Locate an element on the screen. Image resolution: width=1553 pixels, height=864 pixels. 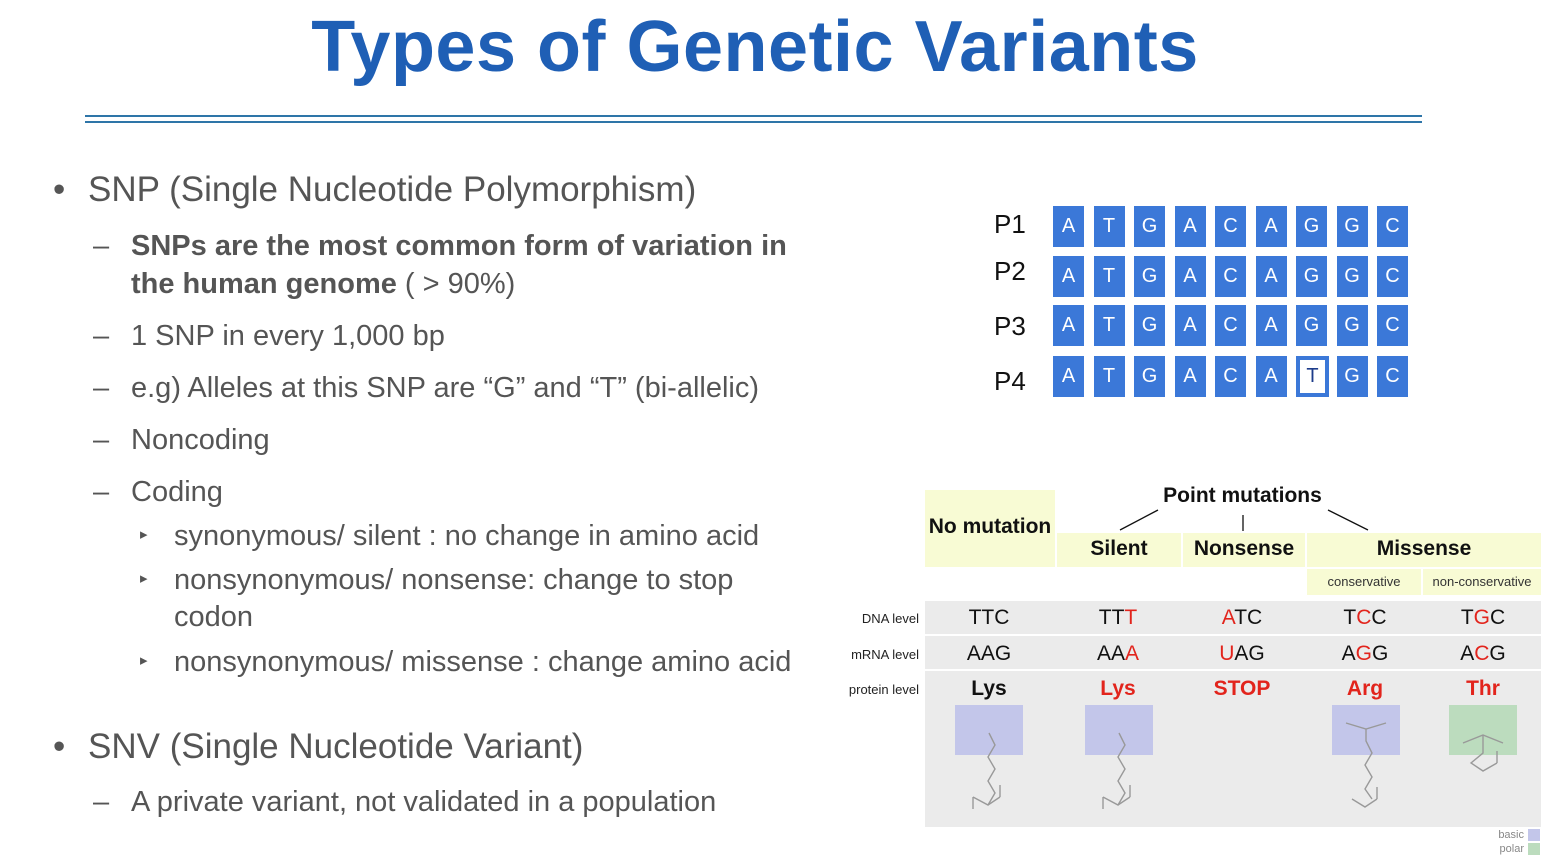
thr-structure-icon is located at coordinates (1483, 738).